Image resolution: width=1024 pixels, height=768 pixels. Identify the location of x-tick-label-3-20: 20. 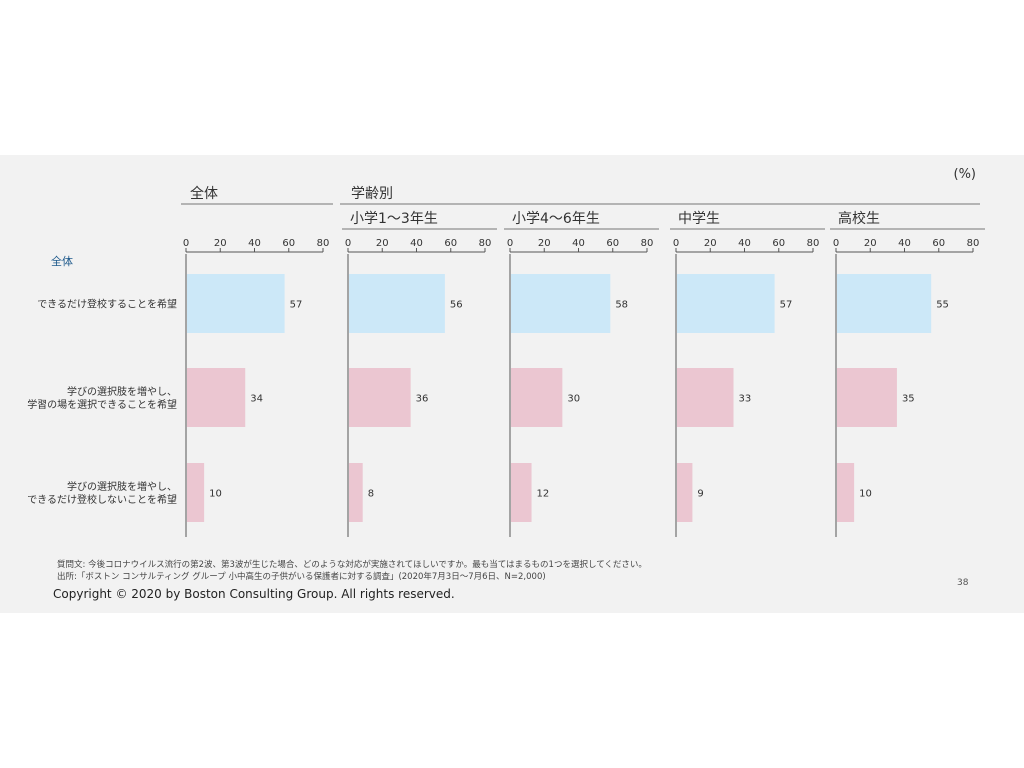
(544, 243).